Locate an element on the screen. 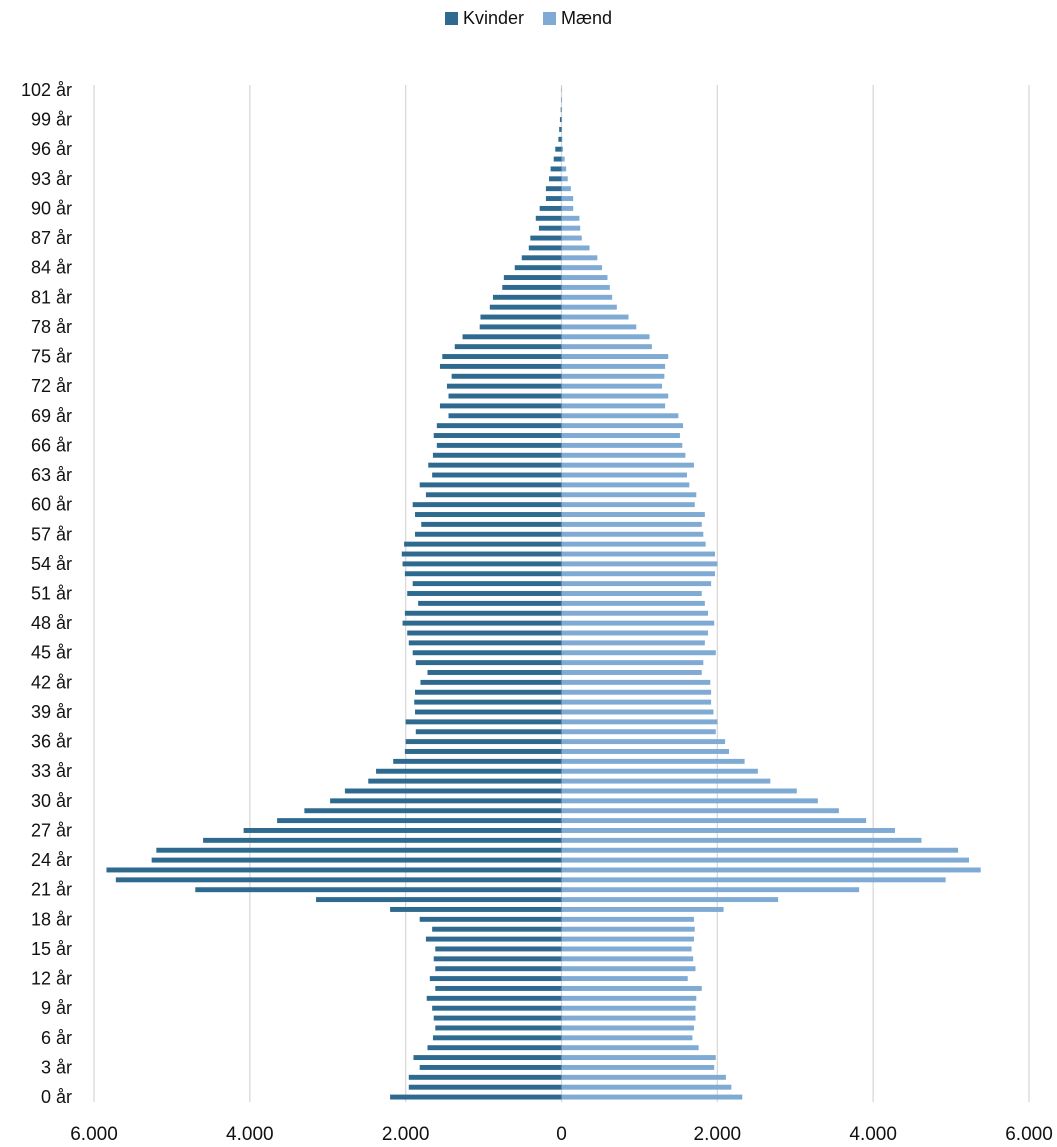 Image resolution: width=1057 pixels, height=1147 pixels. legend-item-kvinder: Kvinder is located at coordinates (484, 18).